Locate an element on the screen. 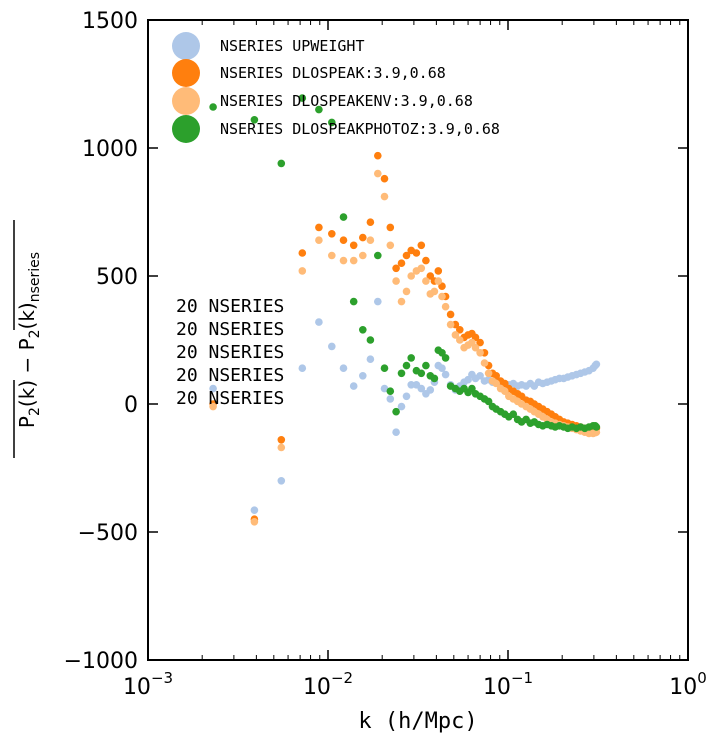  svg-text: P2(k) − P2(k)nseries is located at coordinates (29, 340).